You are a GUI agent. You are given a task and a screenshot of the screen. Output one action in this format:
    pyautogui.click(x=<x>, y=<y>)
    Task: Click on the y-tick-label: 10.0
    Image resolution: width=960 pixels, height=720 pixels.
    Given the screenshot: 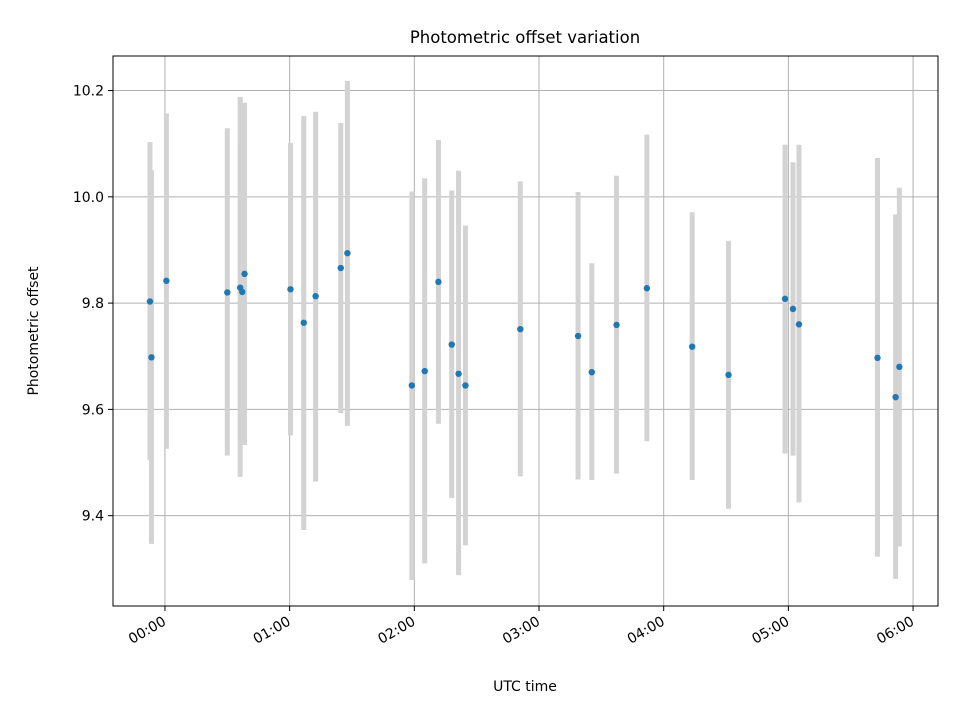 What is the action you would take?
    pyautogui.click(x=88, y=198)
    